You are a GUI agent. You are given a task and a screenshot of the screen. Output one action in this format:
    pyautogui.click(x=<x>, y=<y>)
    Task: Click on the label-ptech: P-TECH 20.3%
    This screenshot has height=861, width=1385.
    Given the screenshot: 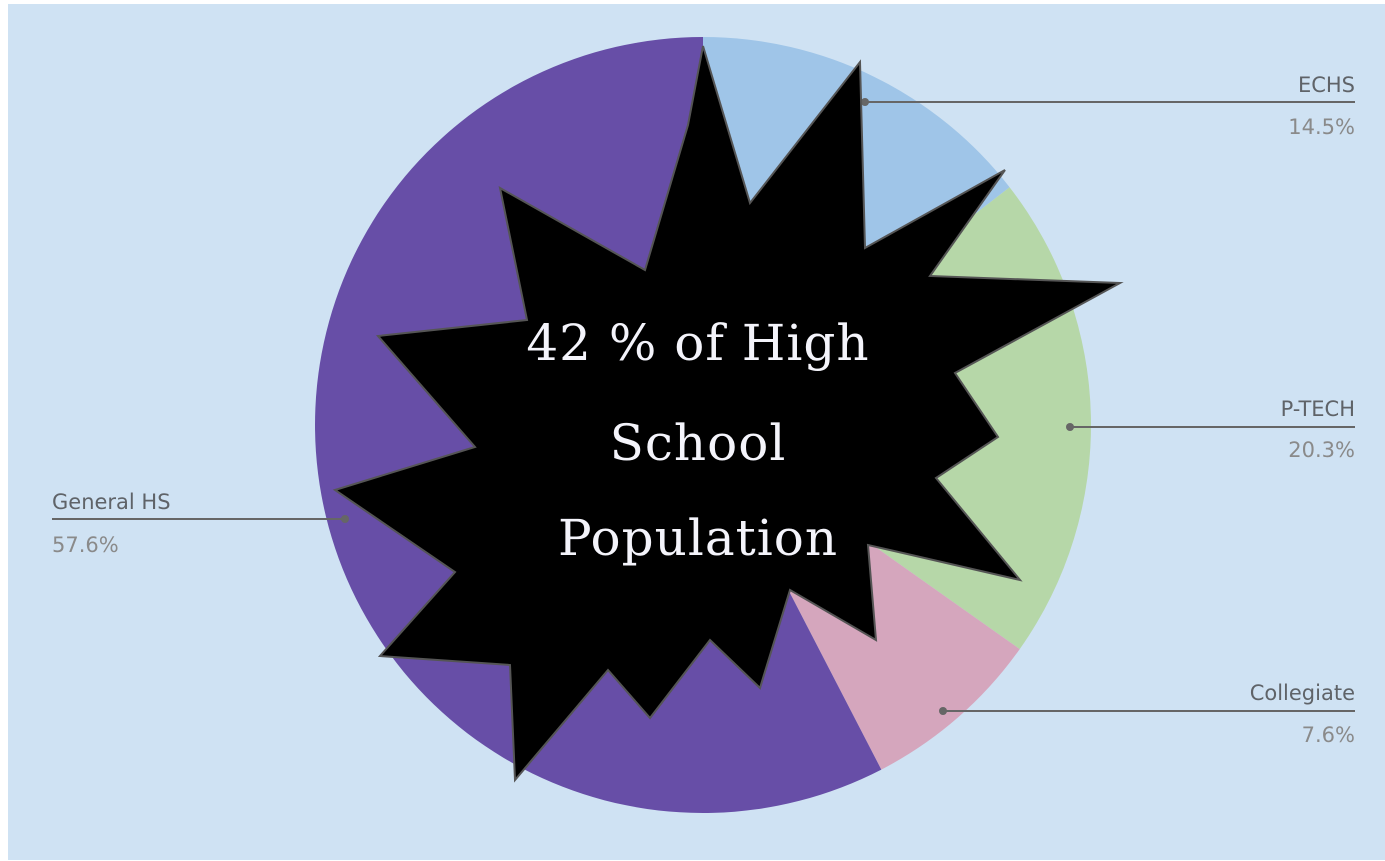 What is the action you would take?
    pyautogui.click(x=1318, y=429)
    